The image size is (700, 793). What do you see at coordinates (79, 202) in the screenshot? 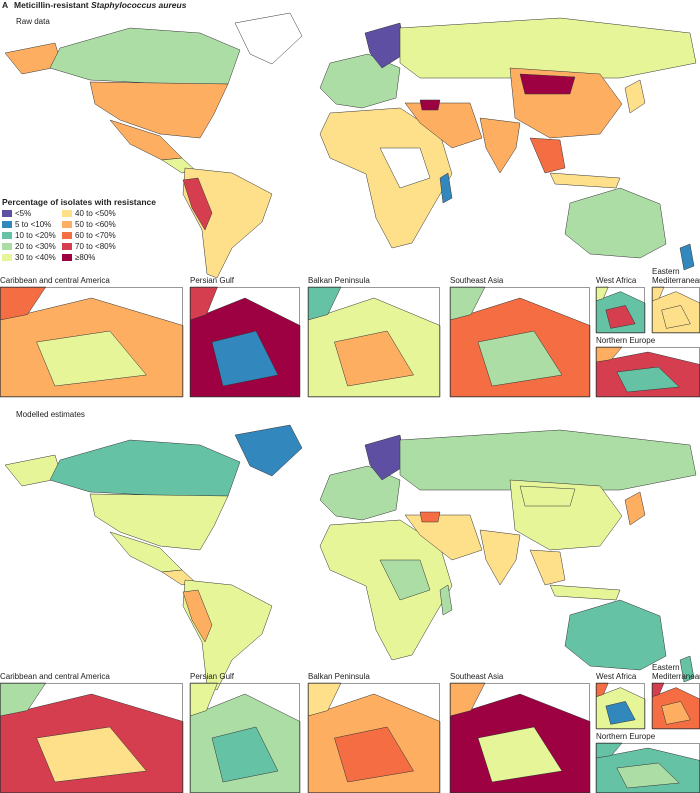
I see `legend-title: Percentage of isolates with resistance` at bounding box center [79, 202].